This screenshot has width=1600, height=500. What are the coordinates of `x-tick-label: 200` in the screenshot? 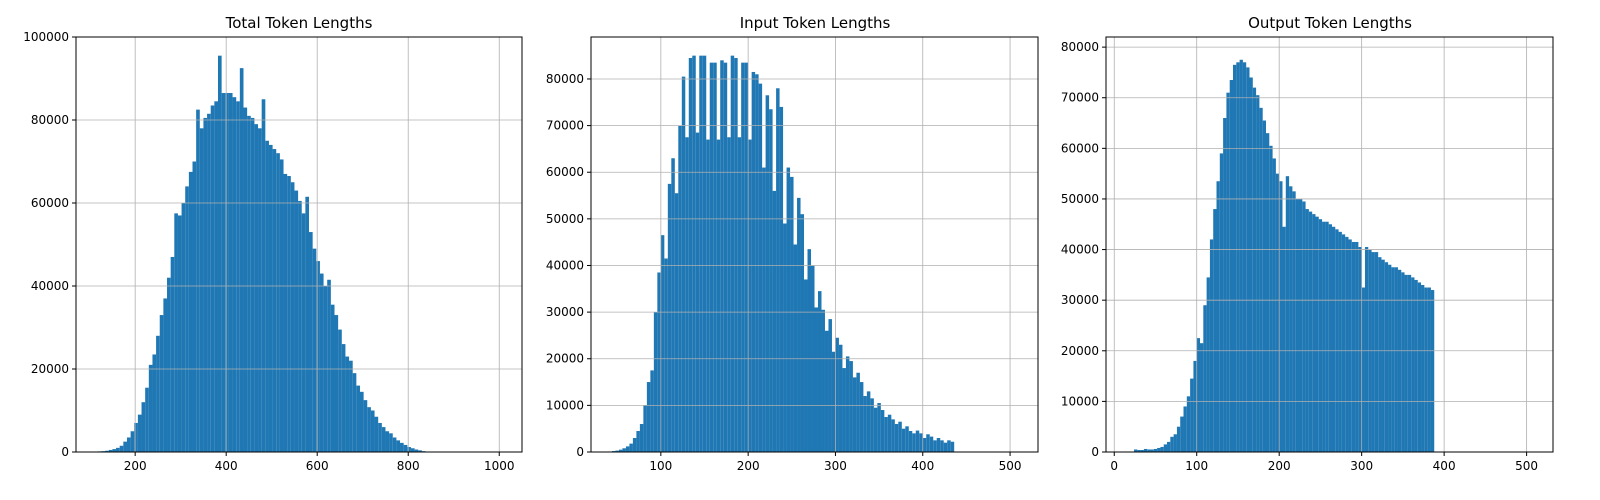 It's located at (1279, 466).